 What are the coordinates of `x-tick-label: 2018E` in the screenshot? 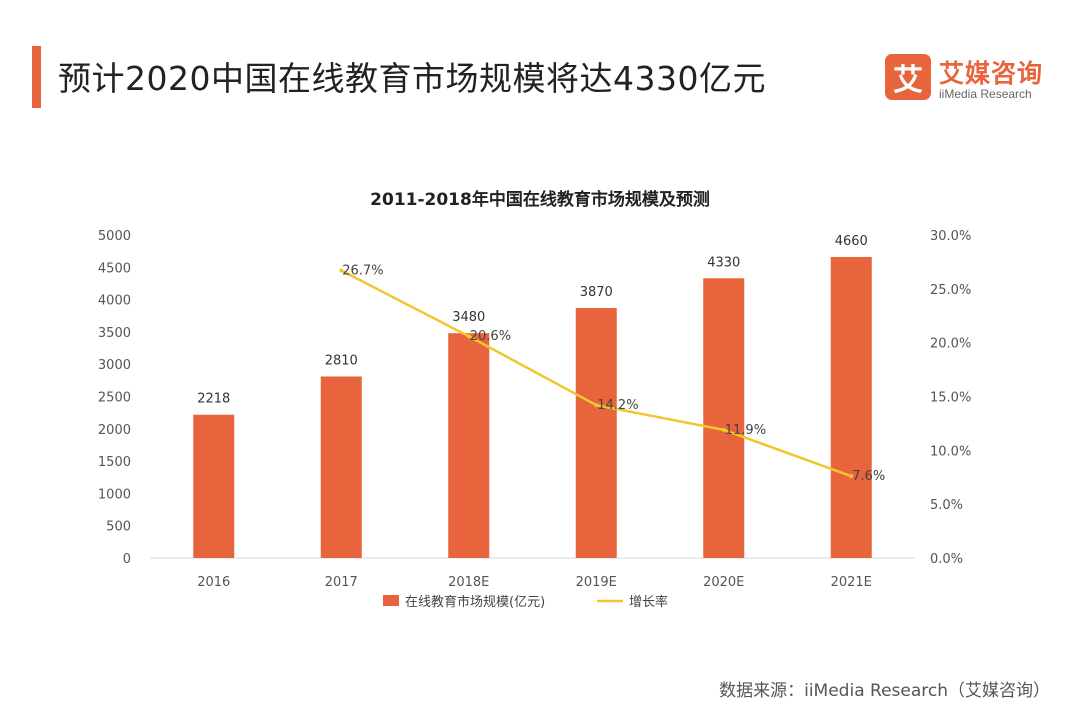 It's located at (468, 582).